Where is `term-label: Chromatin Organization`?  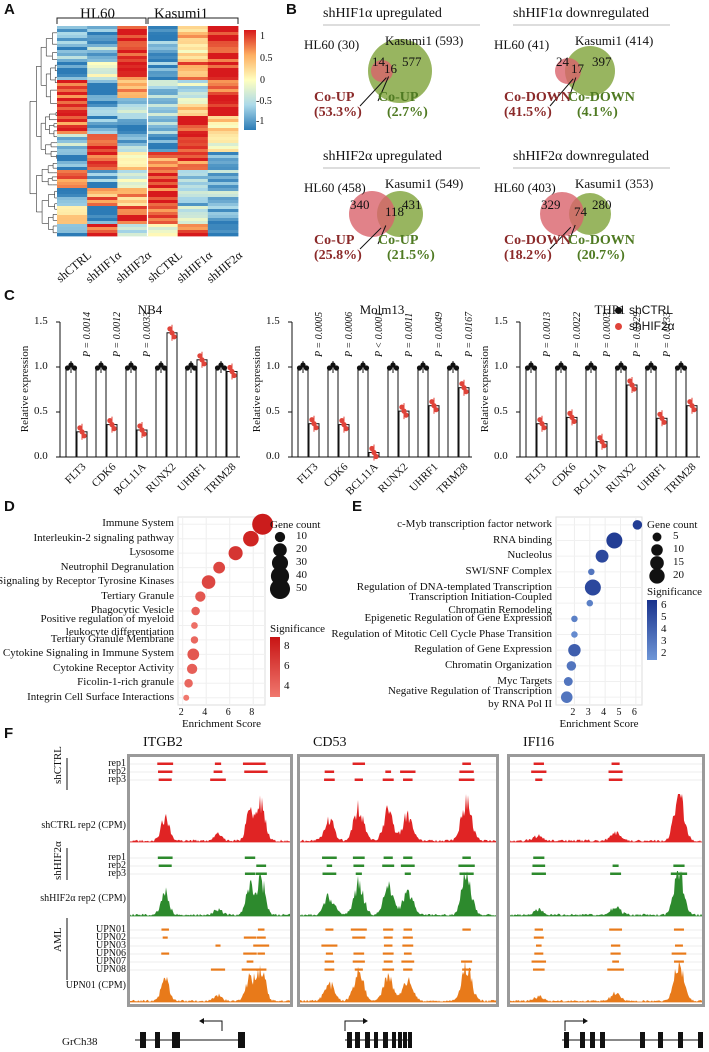 term-label: Chromatin Organization is located at coordinates (498, 664).